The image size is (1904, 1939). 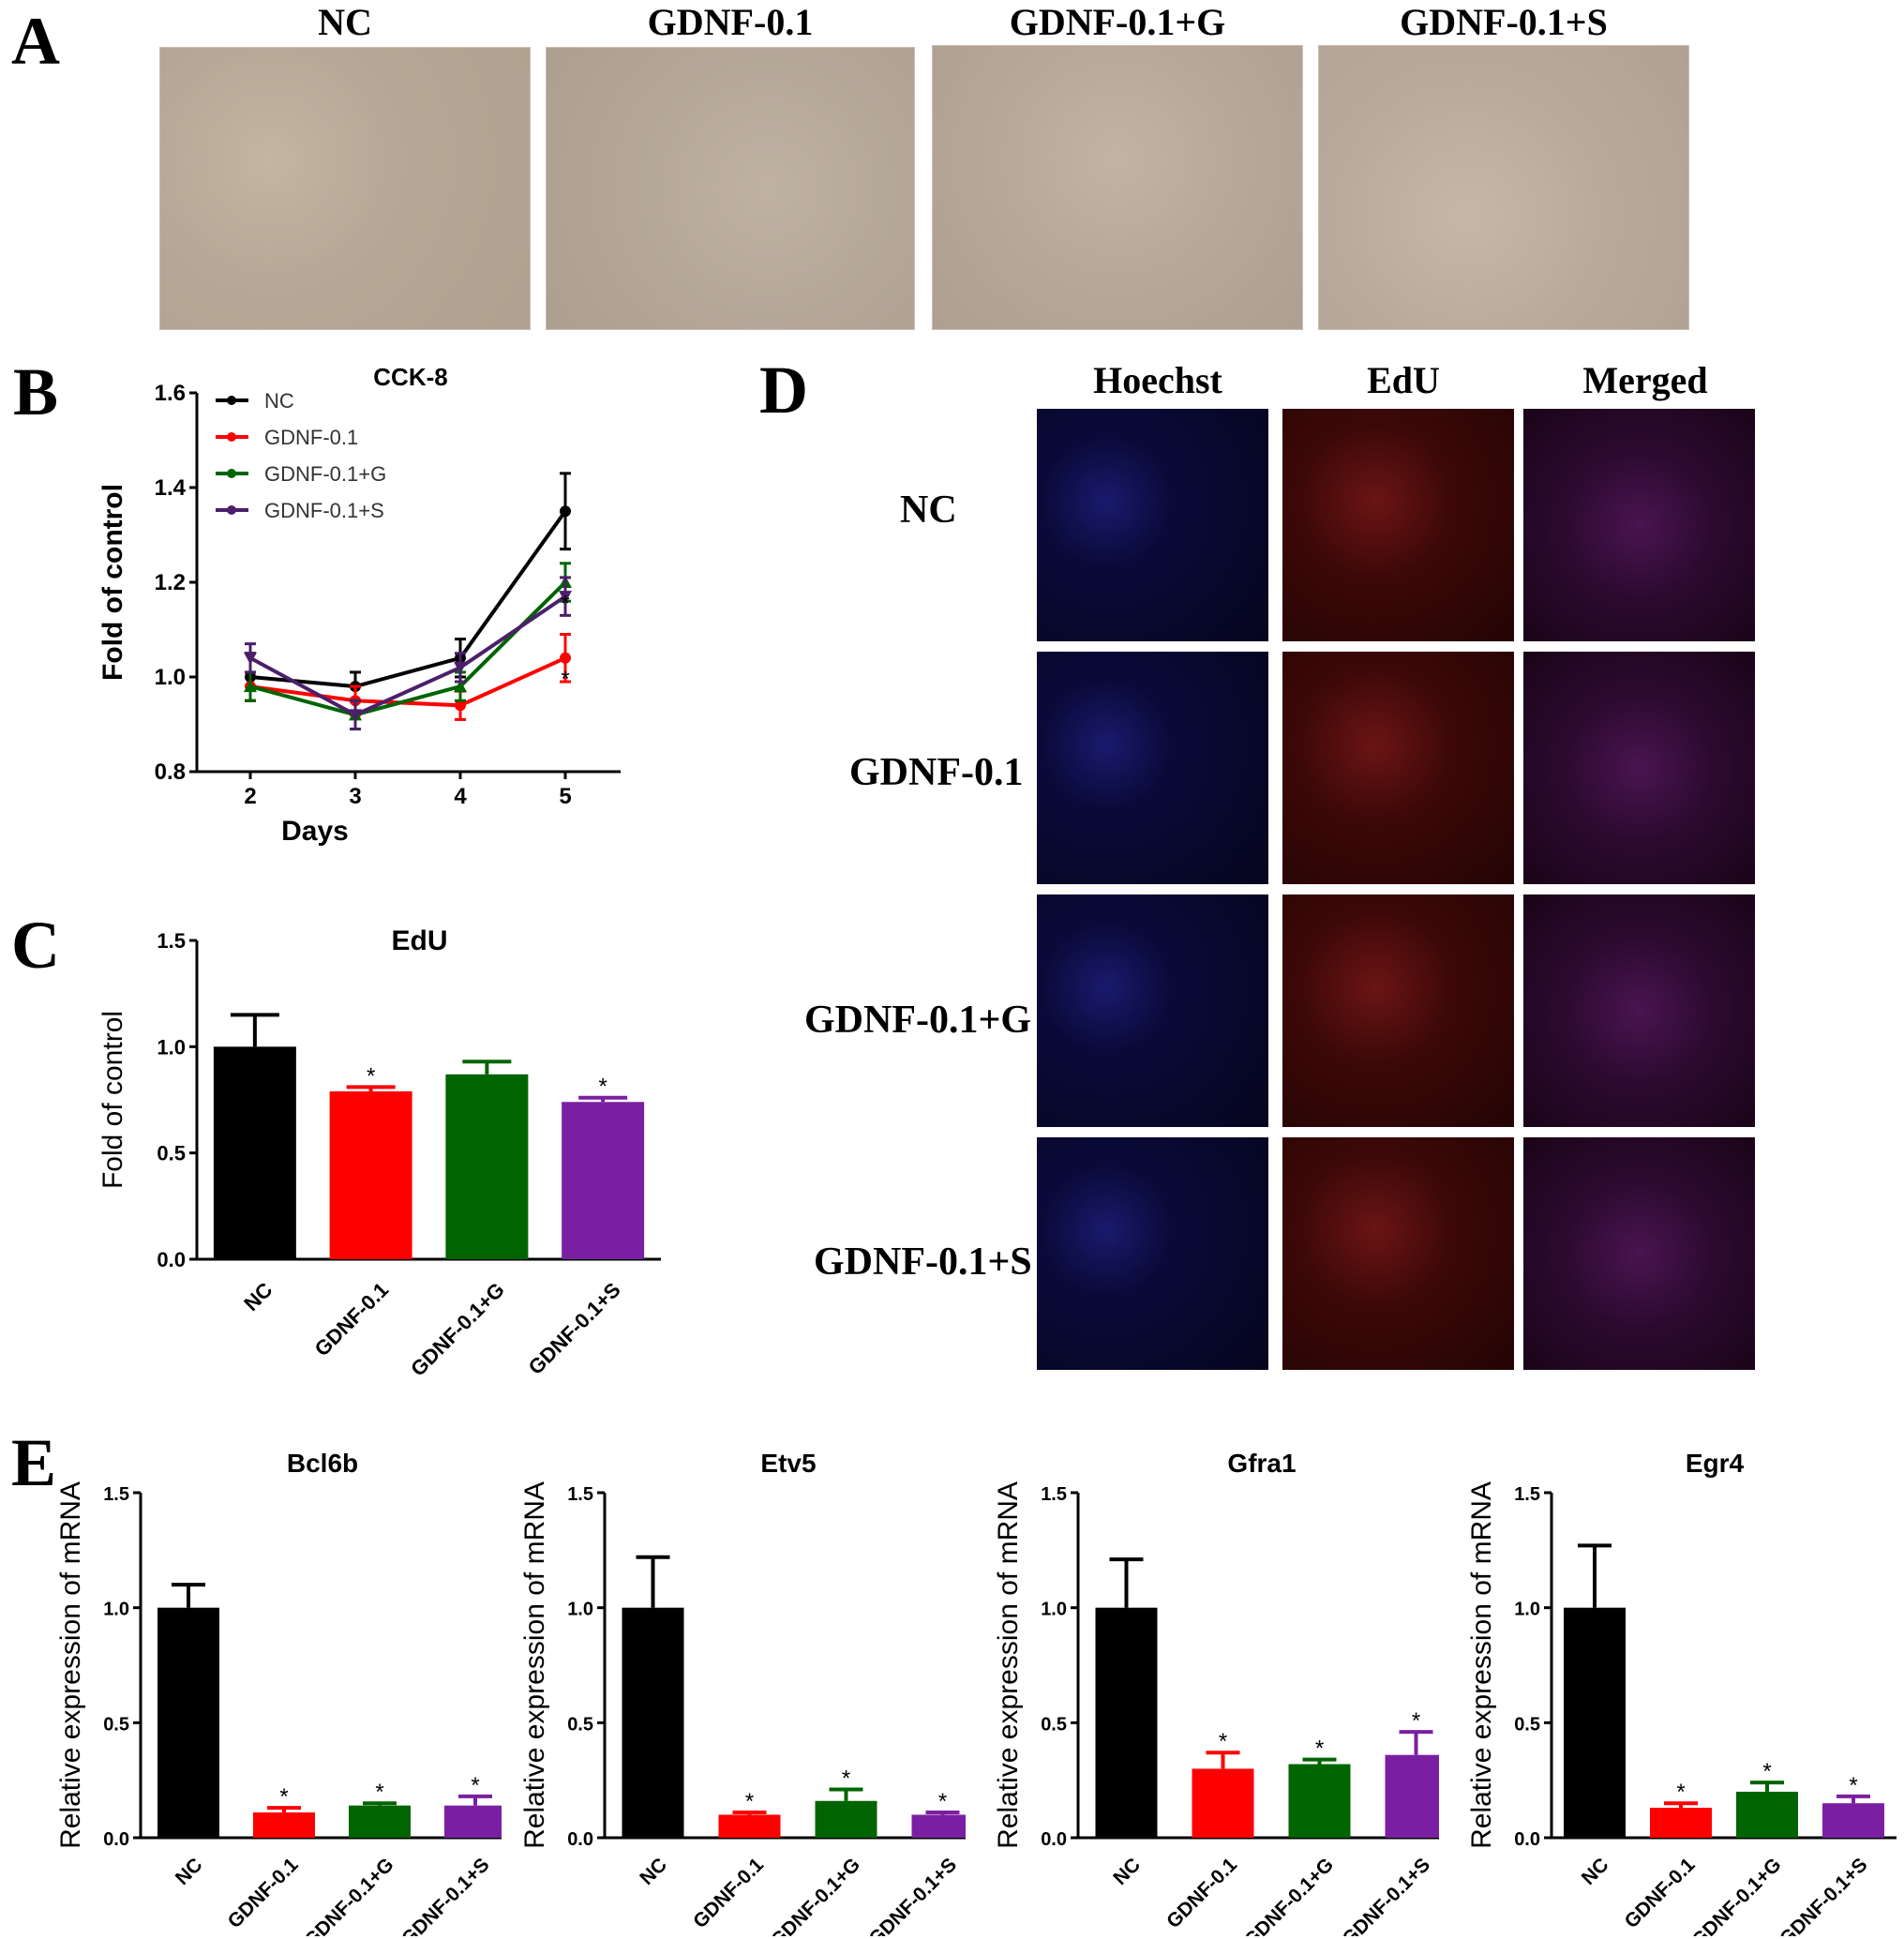 I want to click on fluorescence-image-gdnf-merged, so click(x=1639, y=768).